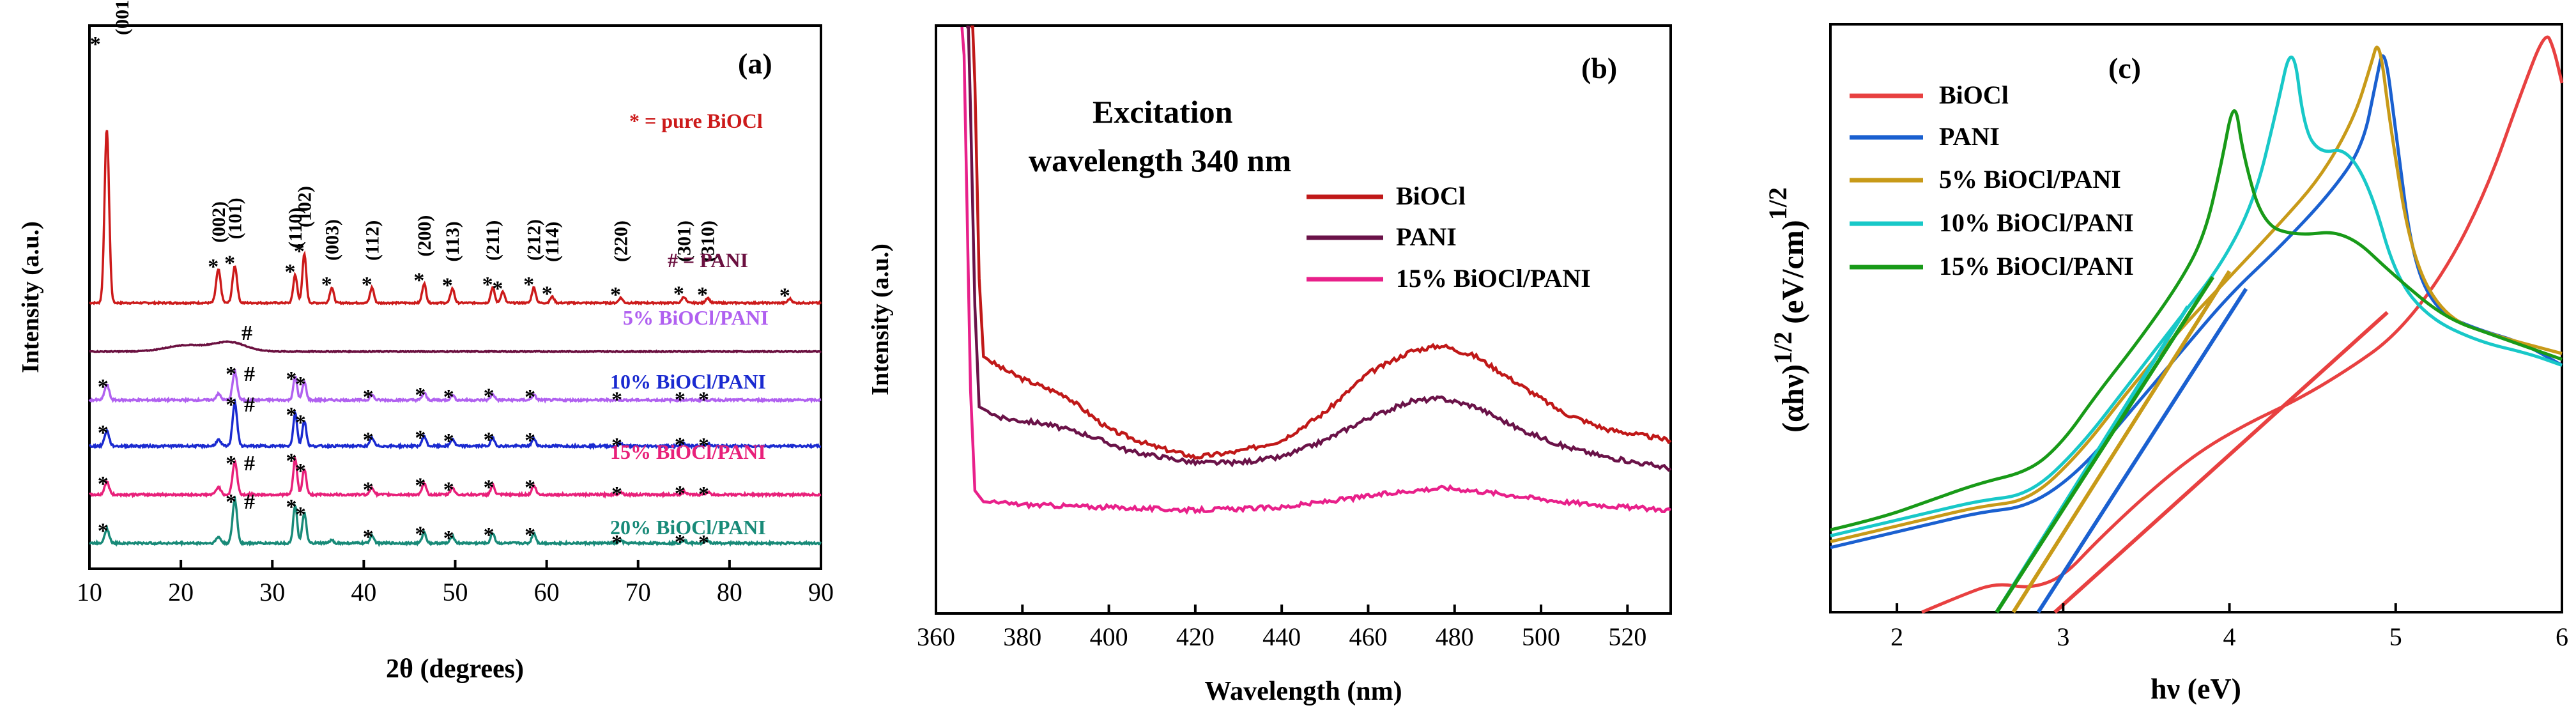 This screenshot has height=717, width=2576. I want to click on hkl-label-112: (112), so click(372, 240).